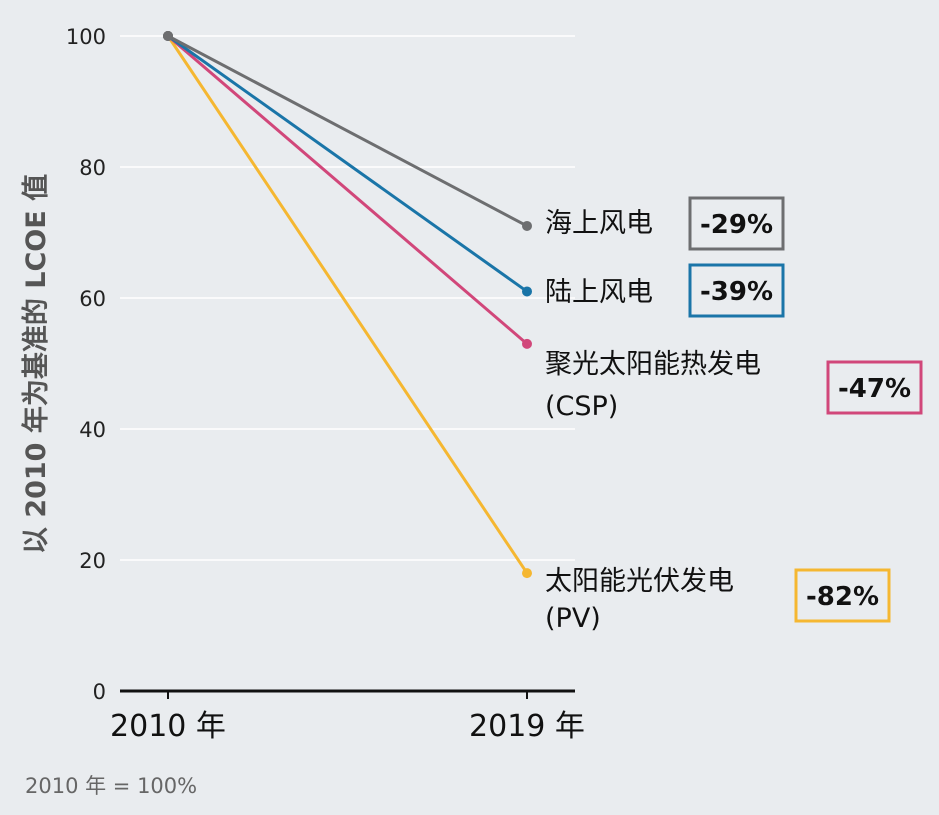  I want to click on series-label: (PV), so click(573, 618).